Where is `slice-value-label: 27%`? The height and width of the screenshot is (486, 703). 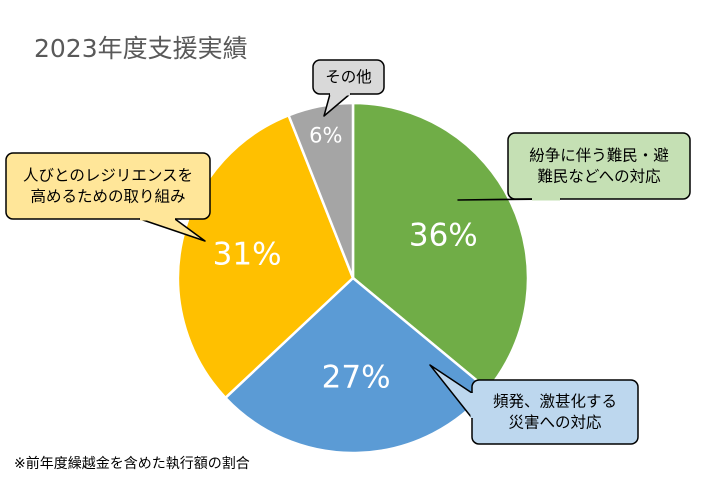 slice-value-label: 27% is located at coordinates (356, 378).